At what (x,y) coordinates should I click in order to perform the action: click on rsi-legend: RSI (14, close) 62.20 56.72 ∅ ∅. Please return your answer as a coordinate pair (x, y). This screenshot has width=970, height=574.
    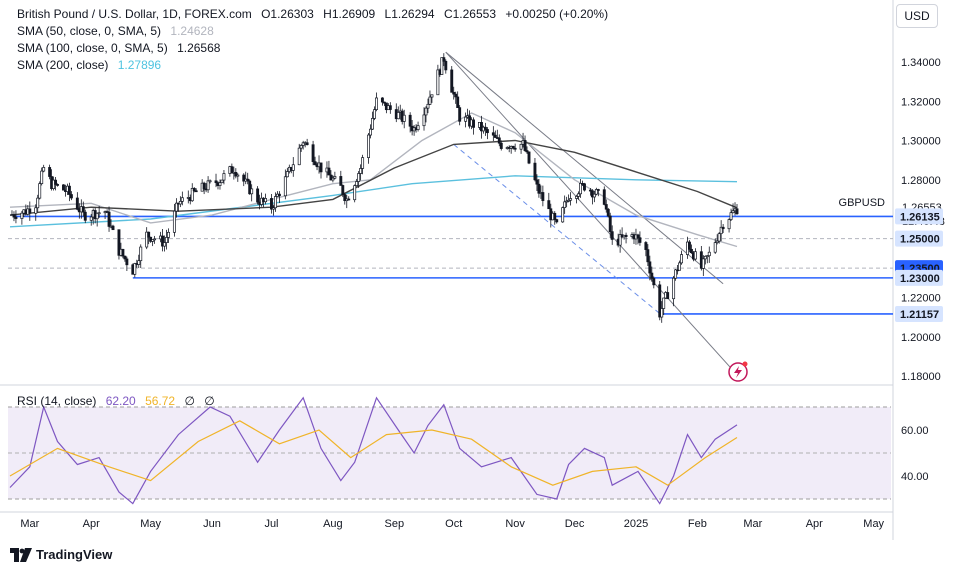
    Looking at the image, I should click on (119, 401).